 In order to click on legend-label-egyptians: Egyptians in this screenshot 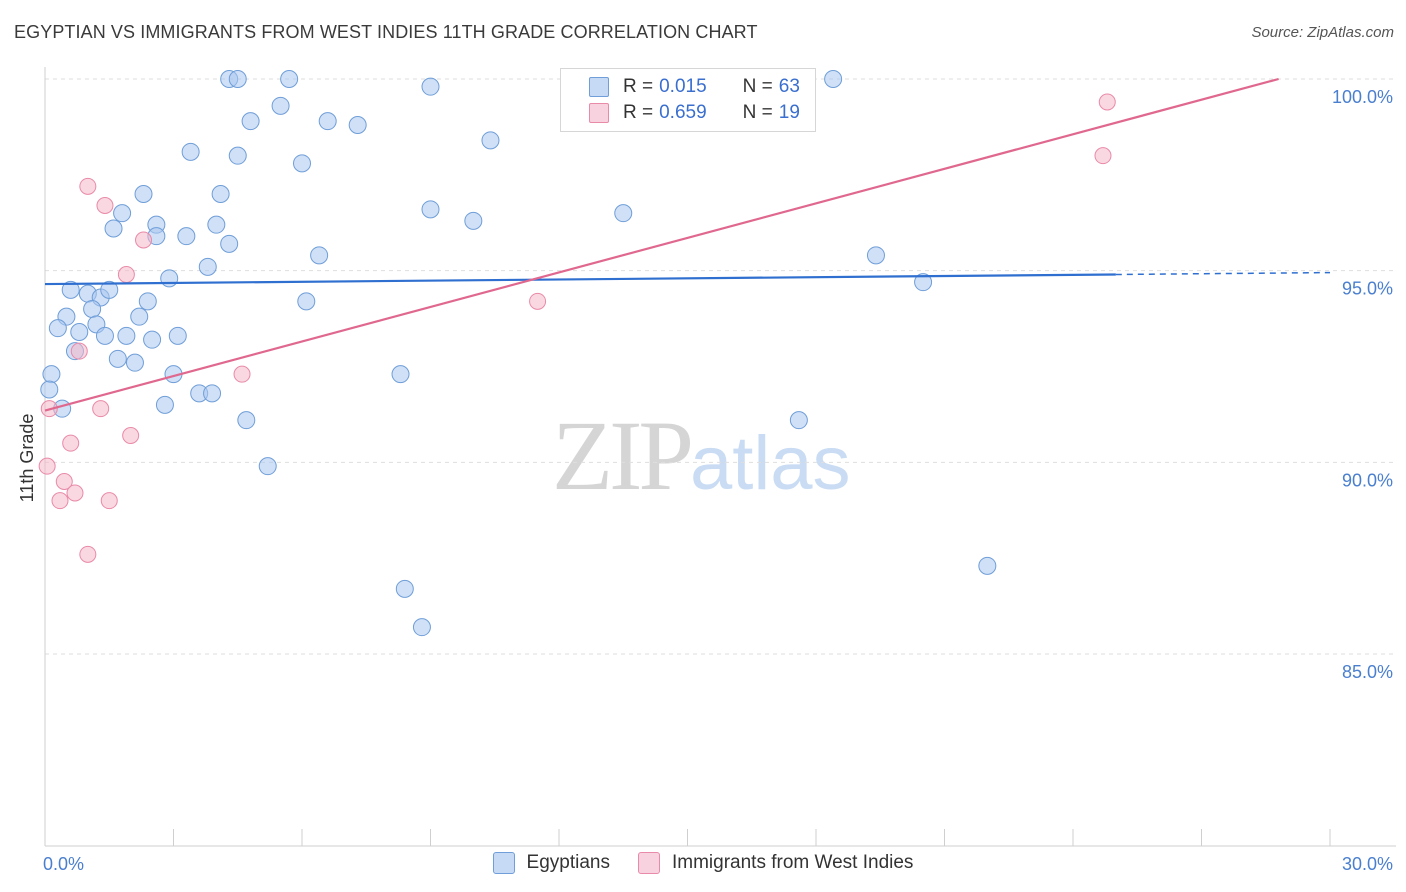, I will do `click(568, 862)`.